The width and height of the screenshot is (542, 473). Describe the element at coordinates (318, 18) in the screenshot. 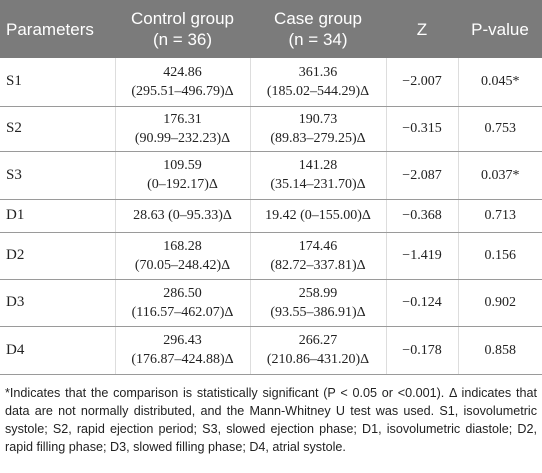

I see `cell-line: Case group` at that location.